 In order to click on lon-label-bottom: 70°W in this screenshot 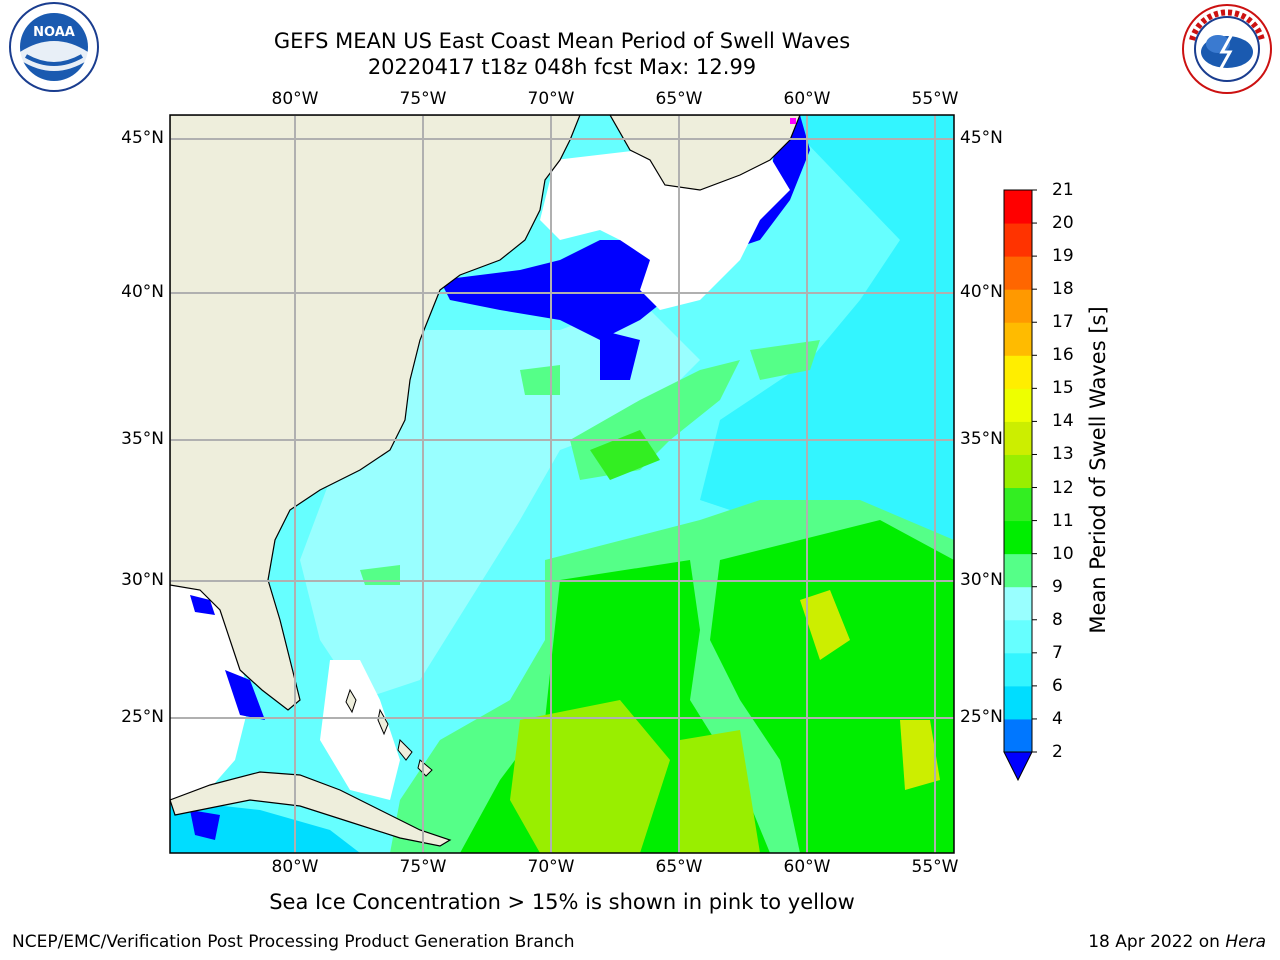, I will do `click(551, 867)`.